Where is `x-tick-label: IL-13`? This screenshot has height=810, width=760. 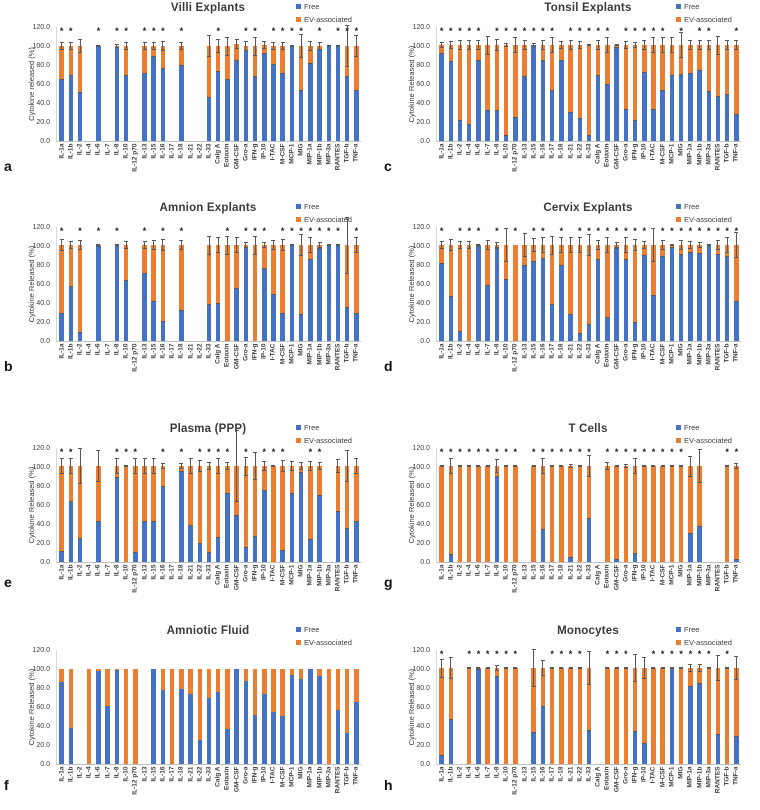
x-tick-label: IL-13 is located at coordinates (144, 774).